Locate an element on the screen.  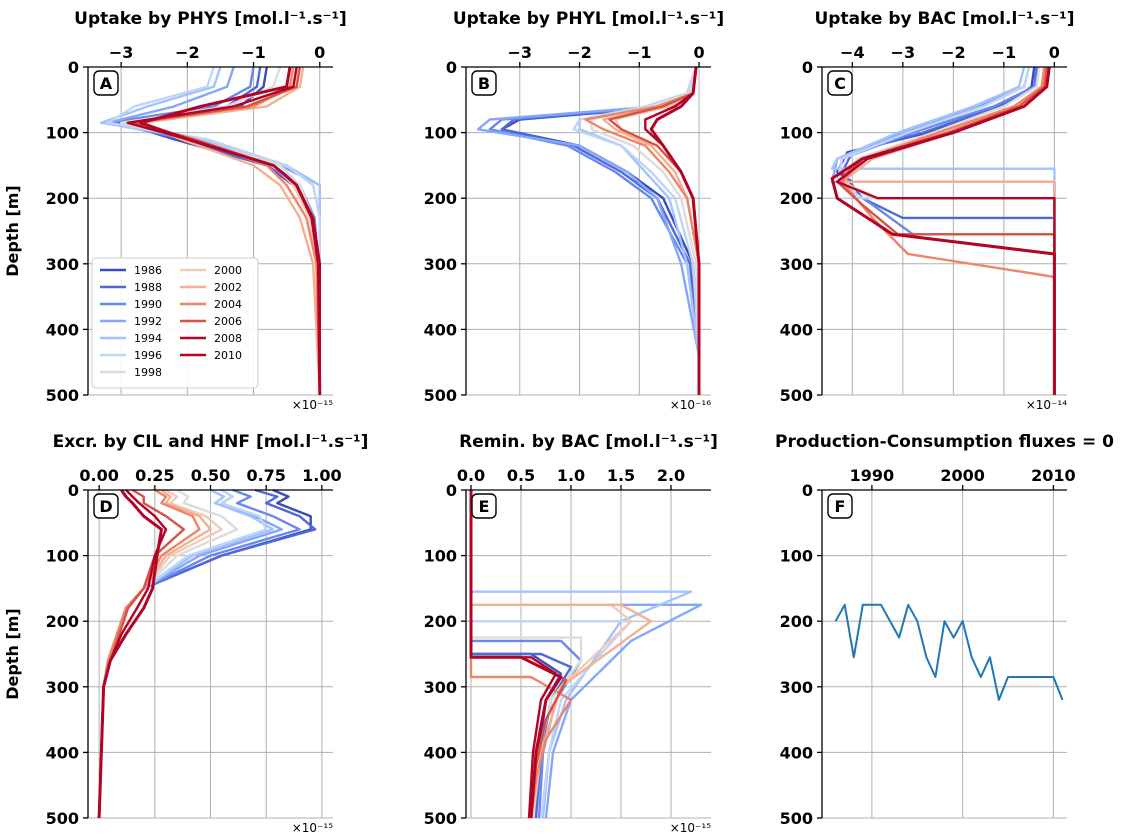
panel-title: Remin. by BAC [mol.l⁻¹.s⁻¹] is located at coordinates (588, 442).